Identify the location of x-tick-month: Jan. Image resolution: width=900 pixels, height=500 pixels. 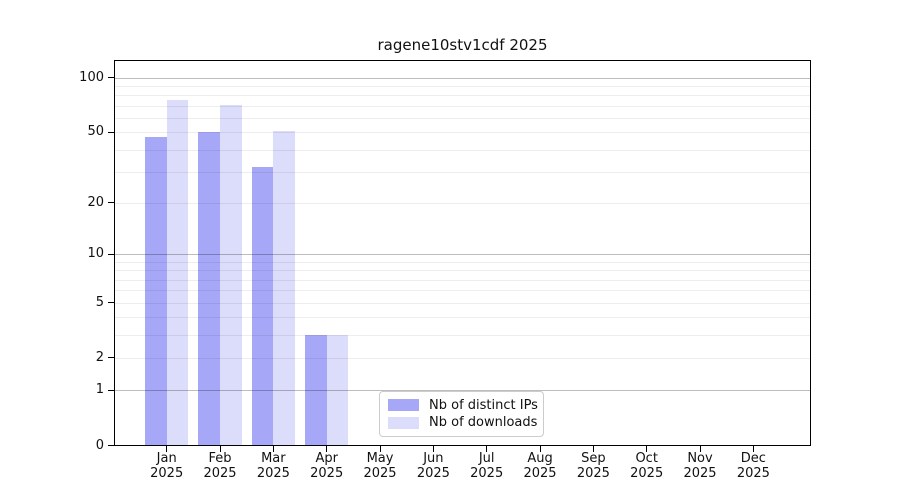
(166, 458).